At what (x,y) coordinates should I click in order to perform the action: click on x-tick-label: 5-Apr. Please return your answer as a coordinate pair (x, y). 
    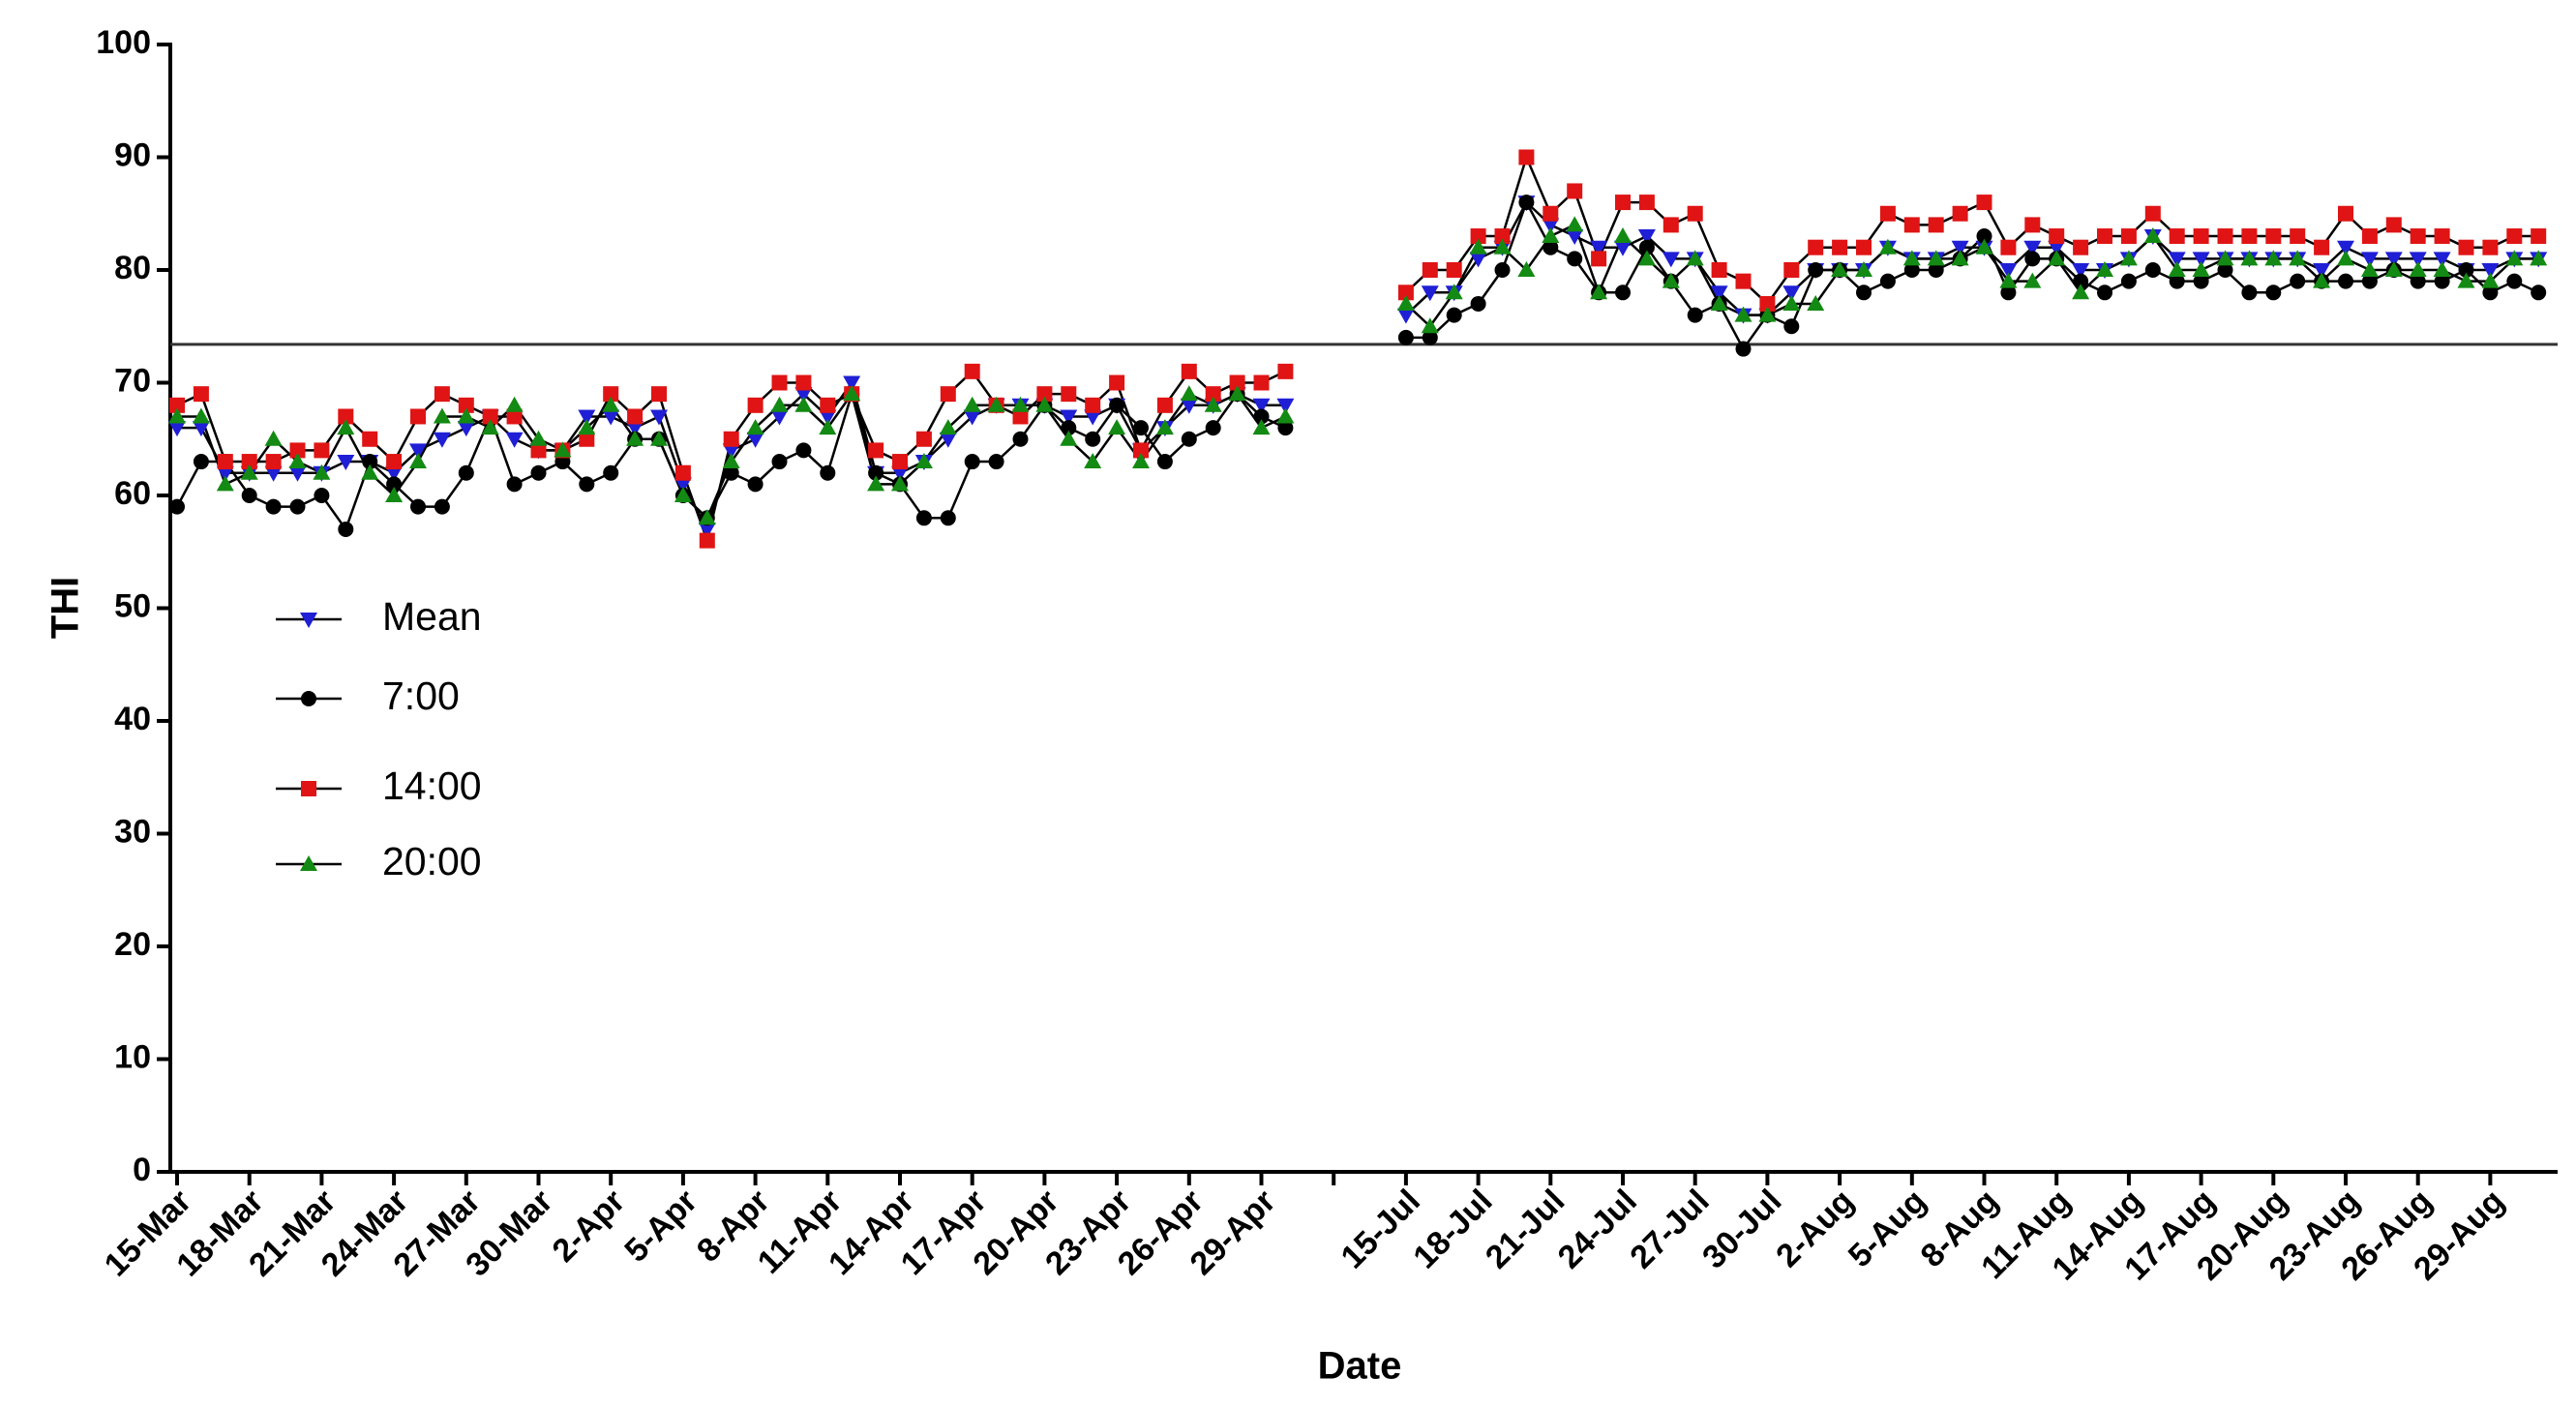
    Looking at the image, I should click on (660, 1226).